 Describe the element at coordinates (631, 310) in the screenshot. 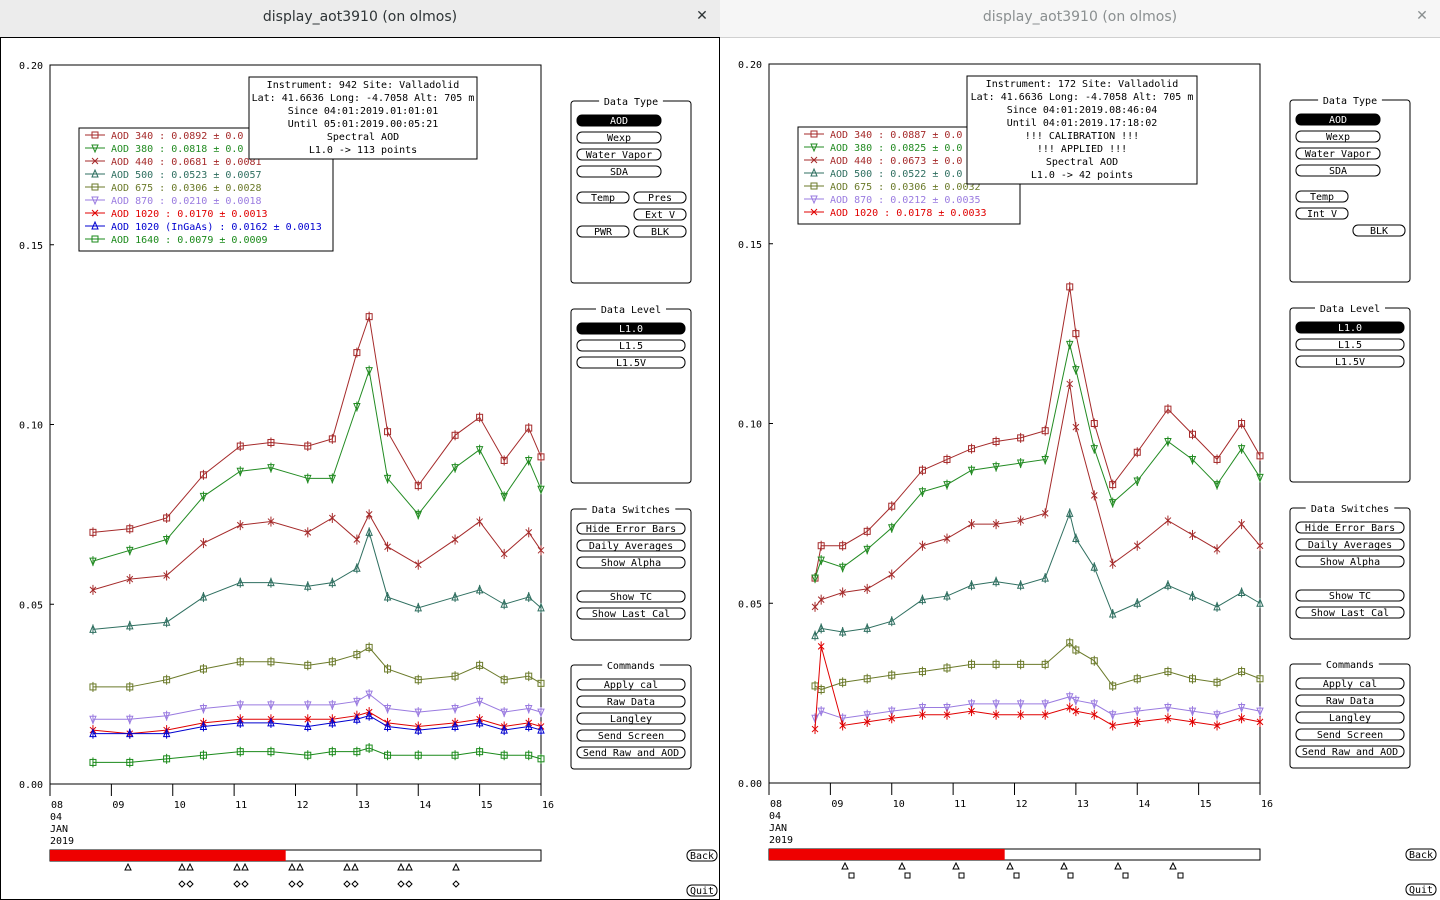

I see `data-level-panel-title: Data Level` at that location.